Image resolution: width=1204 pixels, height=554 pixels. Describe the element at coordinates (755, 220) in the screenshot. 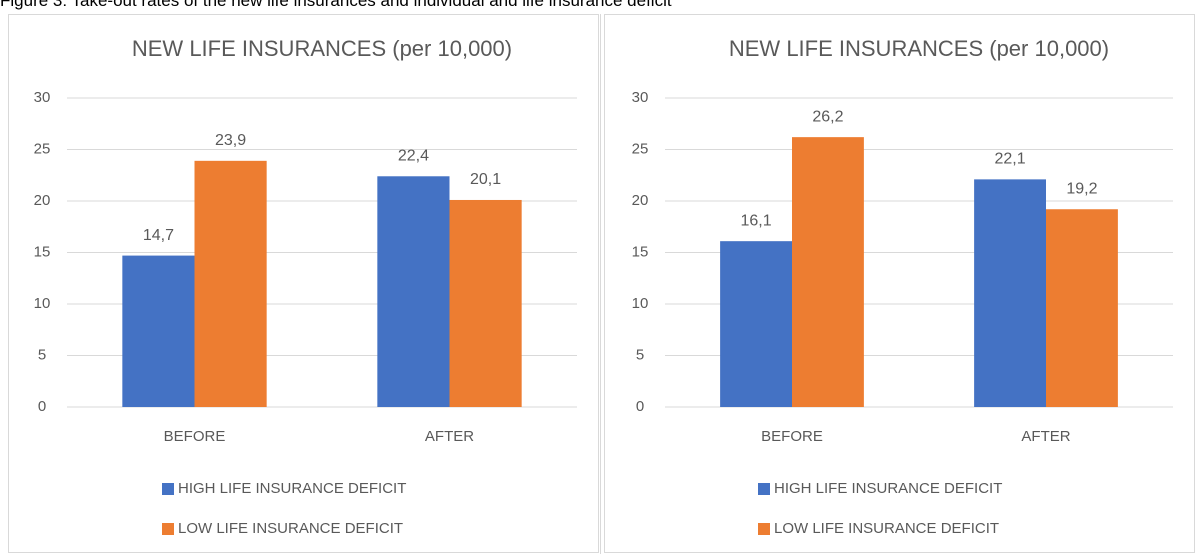

I see `value-label: 16,1` at that location.